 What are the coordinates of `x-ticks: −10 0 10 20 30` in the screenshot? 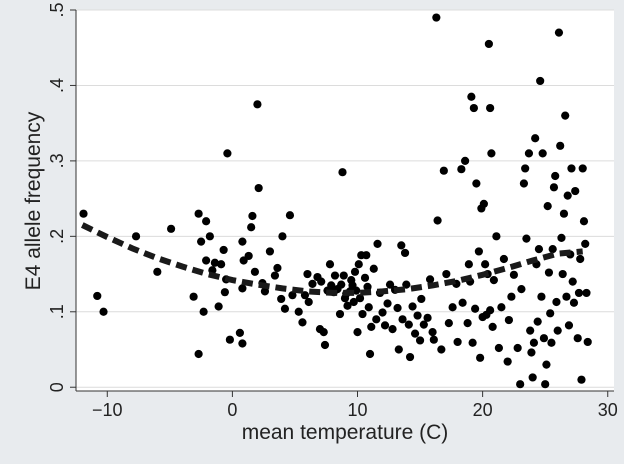 It's located at (355, 405).